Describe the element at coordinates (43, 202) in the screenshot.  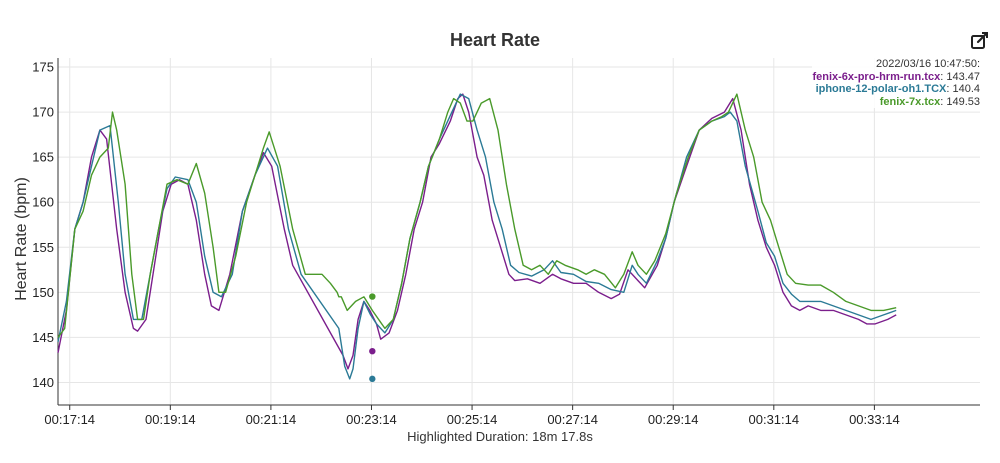
I see `y-tick-label: 160` at that location.